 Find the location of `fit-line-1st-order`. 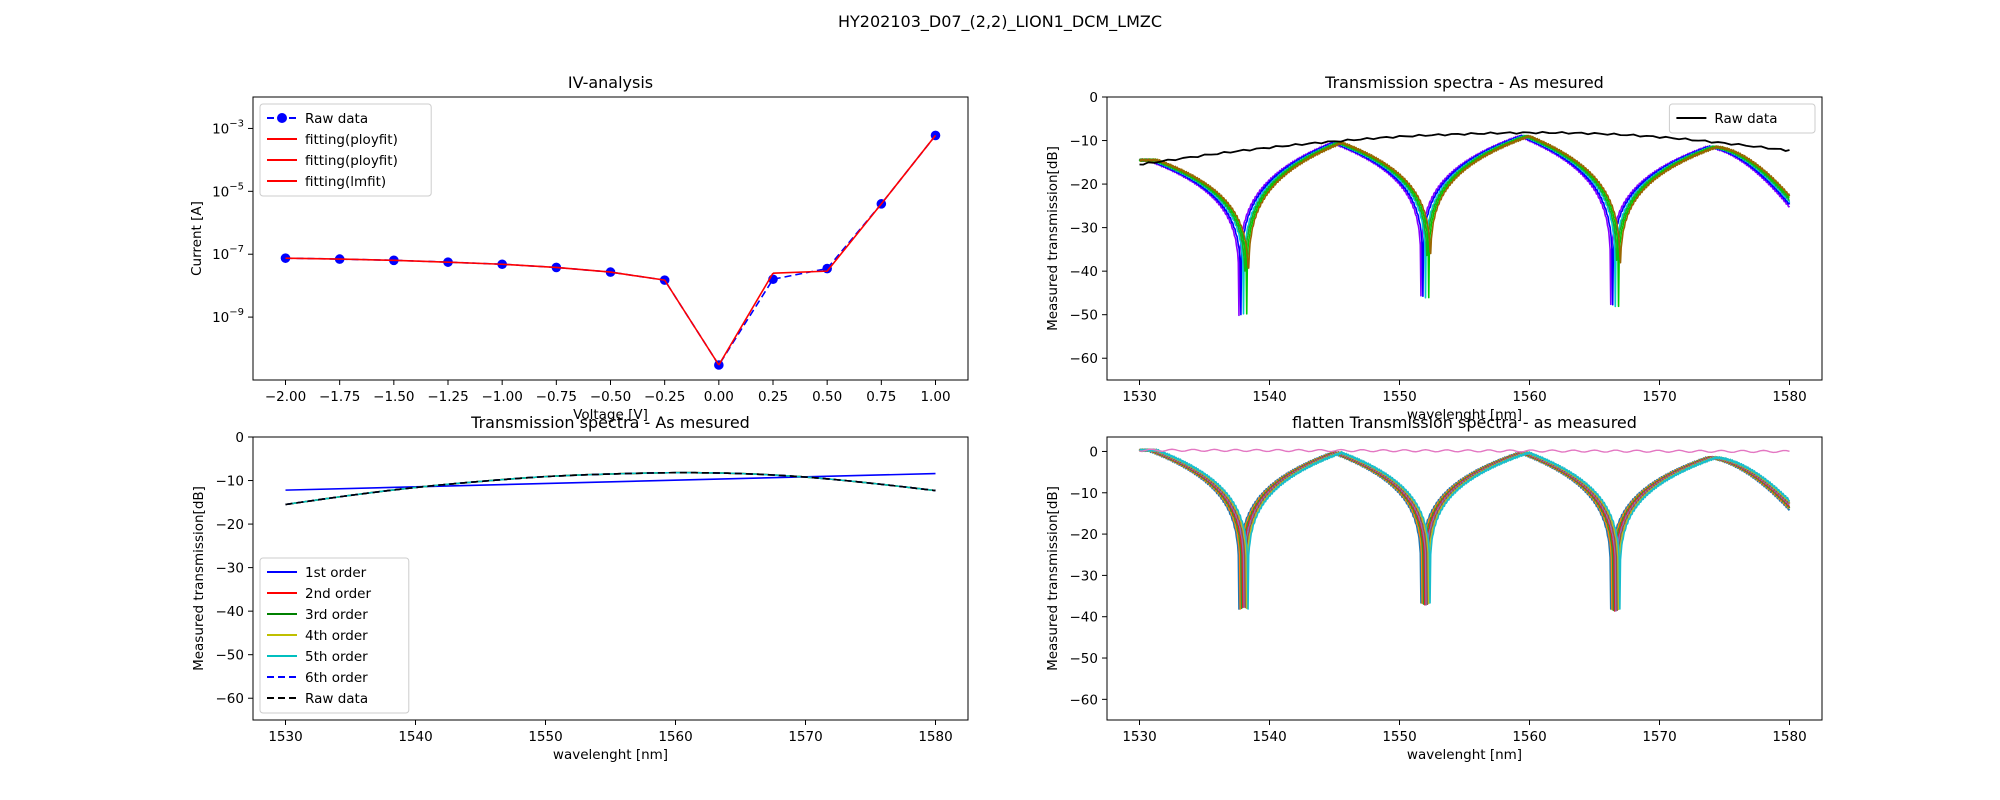

fit-line-1st-order is located at coordinates (610, 481).